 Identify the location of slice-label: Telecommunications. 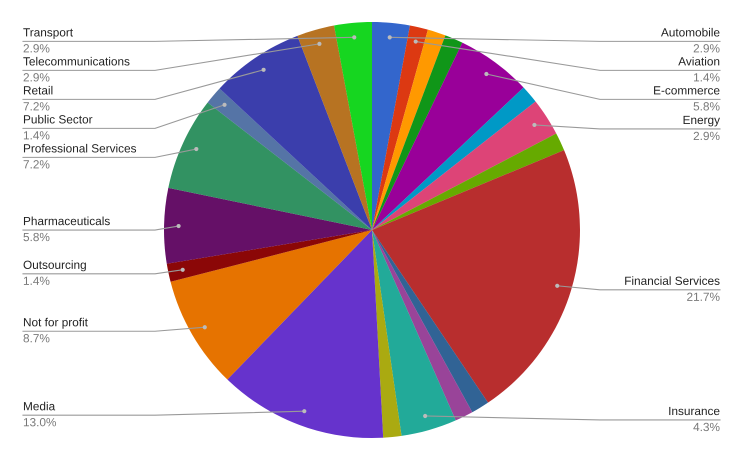
(76, 61).